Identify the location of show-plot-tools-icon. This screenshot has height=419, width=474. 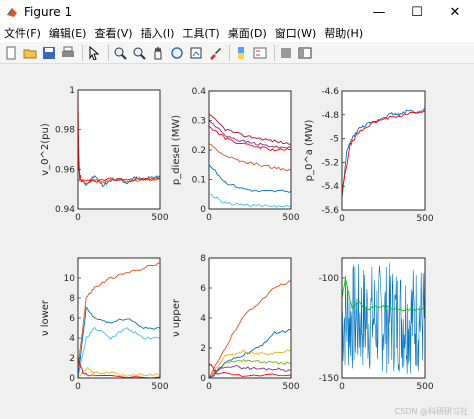
(305, 53).